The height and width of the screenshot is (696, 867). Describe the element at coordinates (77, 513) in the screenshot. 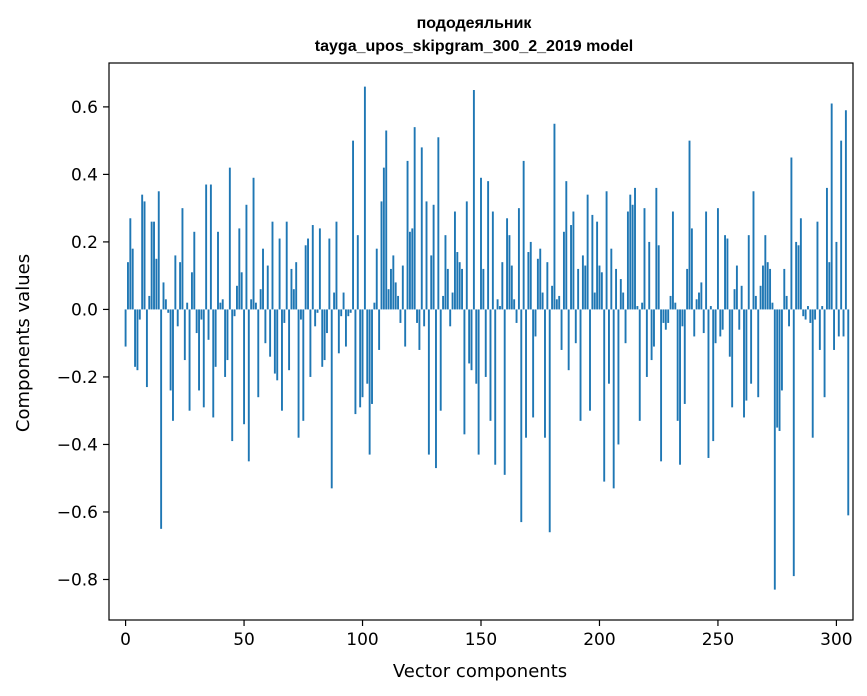

I see `y-tick-label: −0.6` at that location.